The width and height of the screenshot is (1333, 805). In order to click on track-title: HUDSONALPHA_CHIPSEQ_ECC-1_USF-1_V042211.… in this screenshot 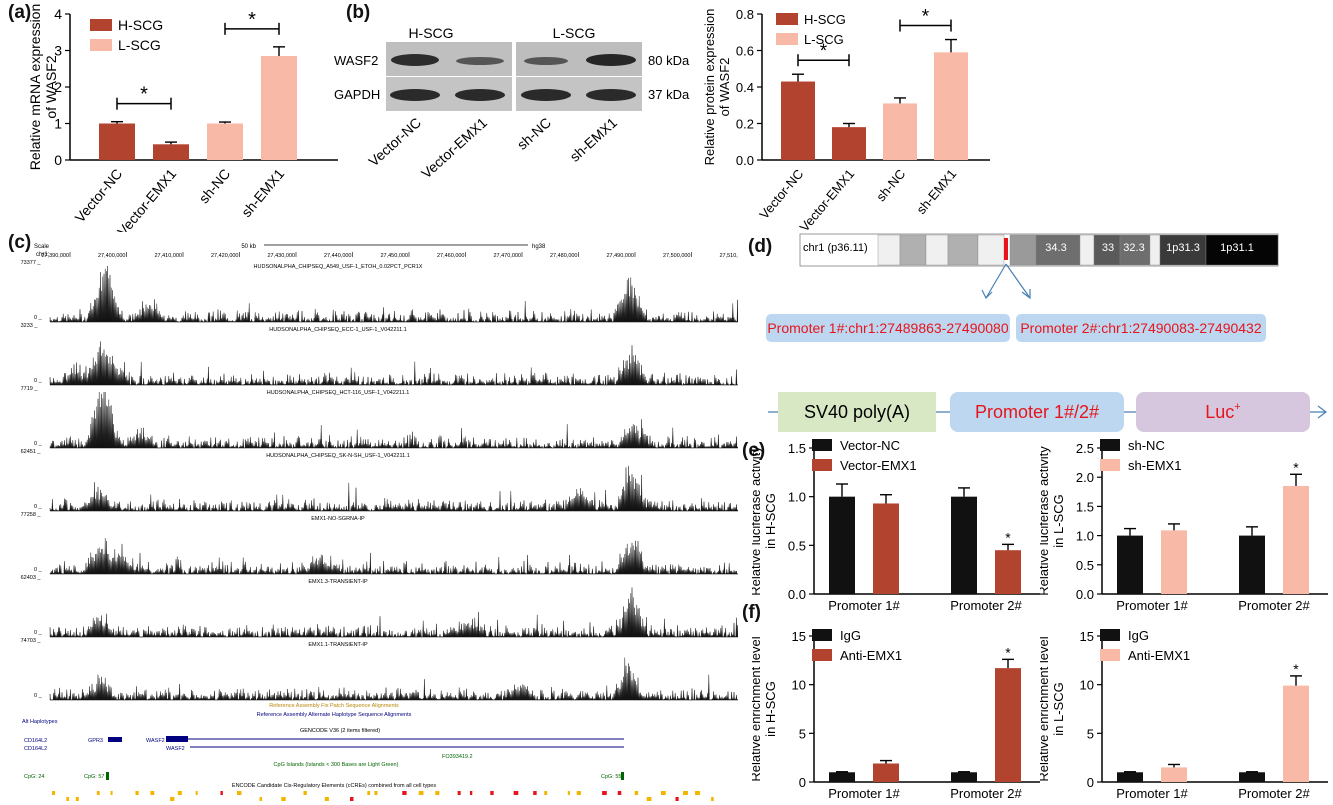, I will do `click(337, 330)`.